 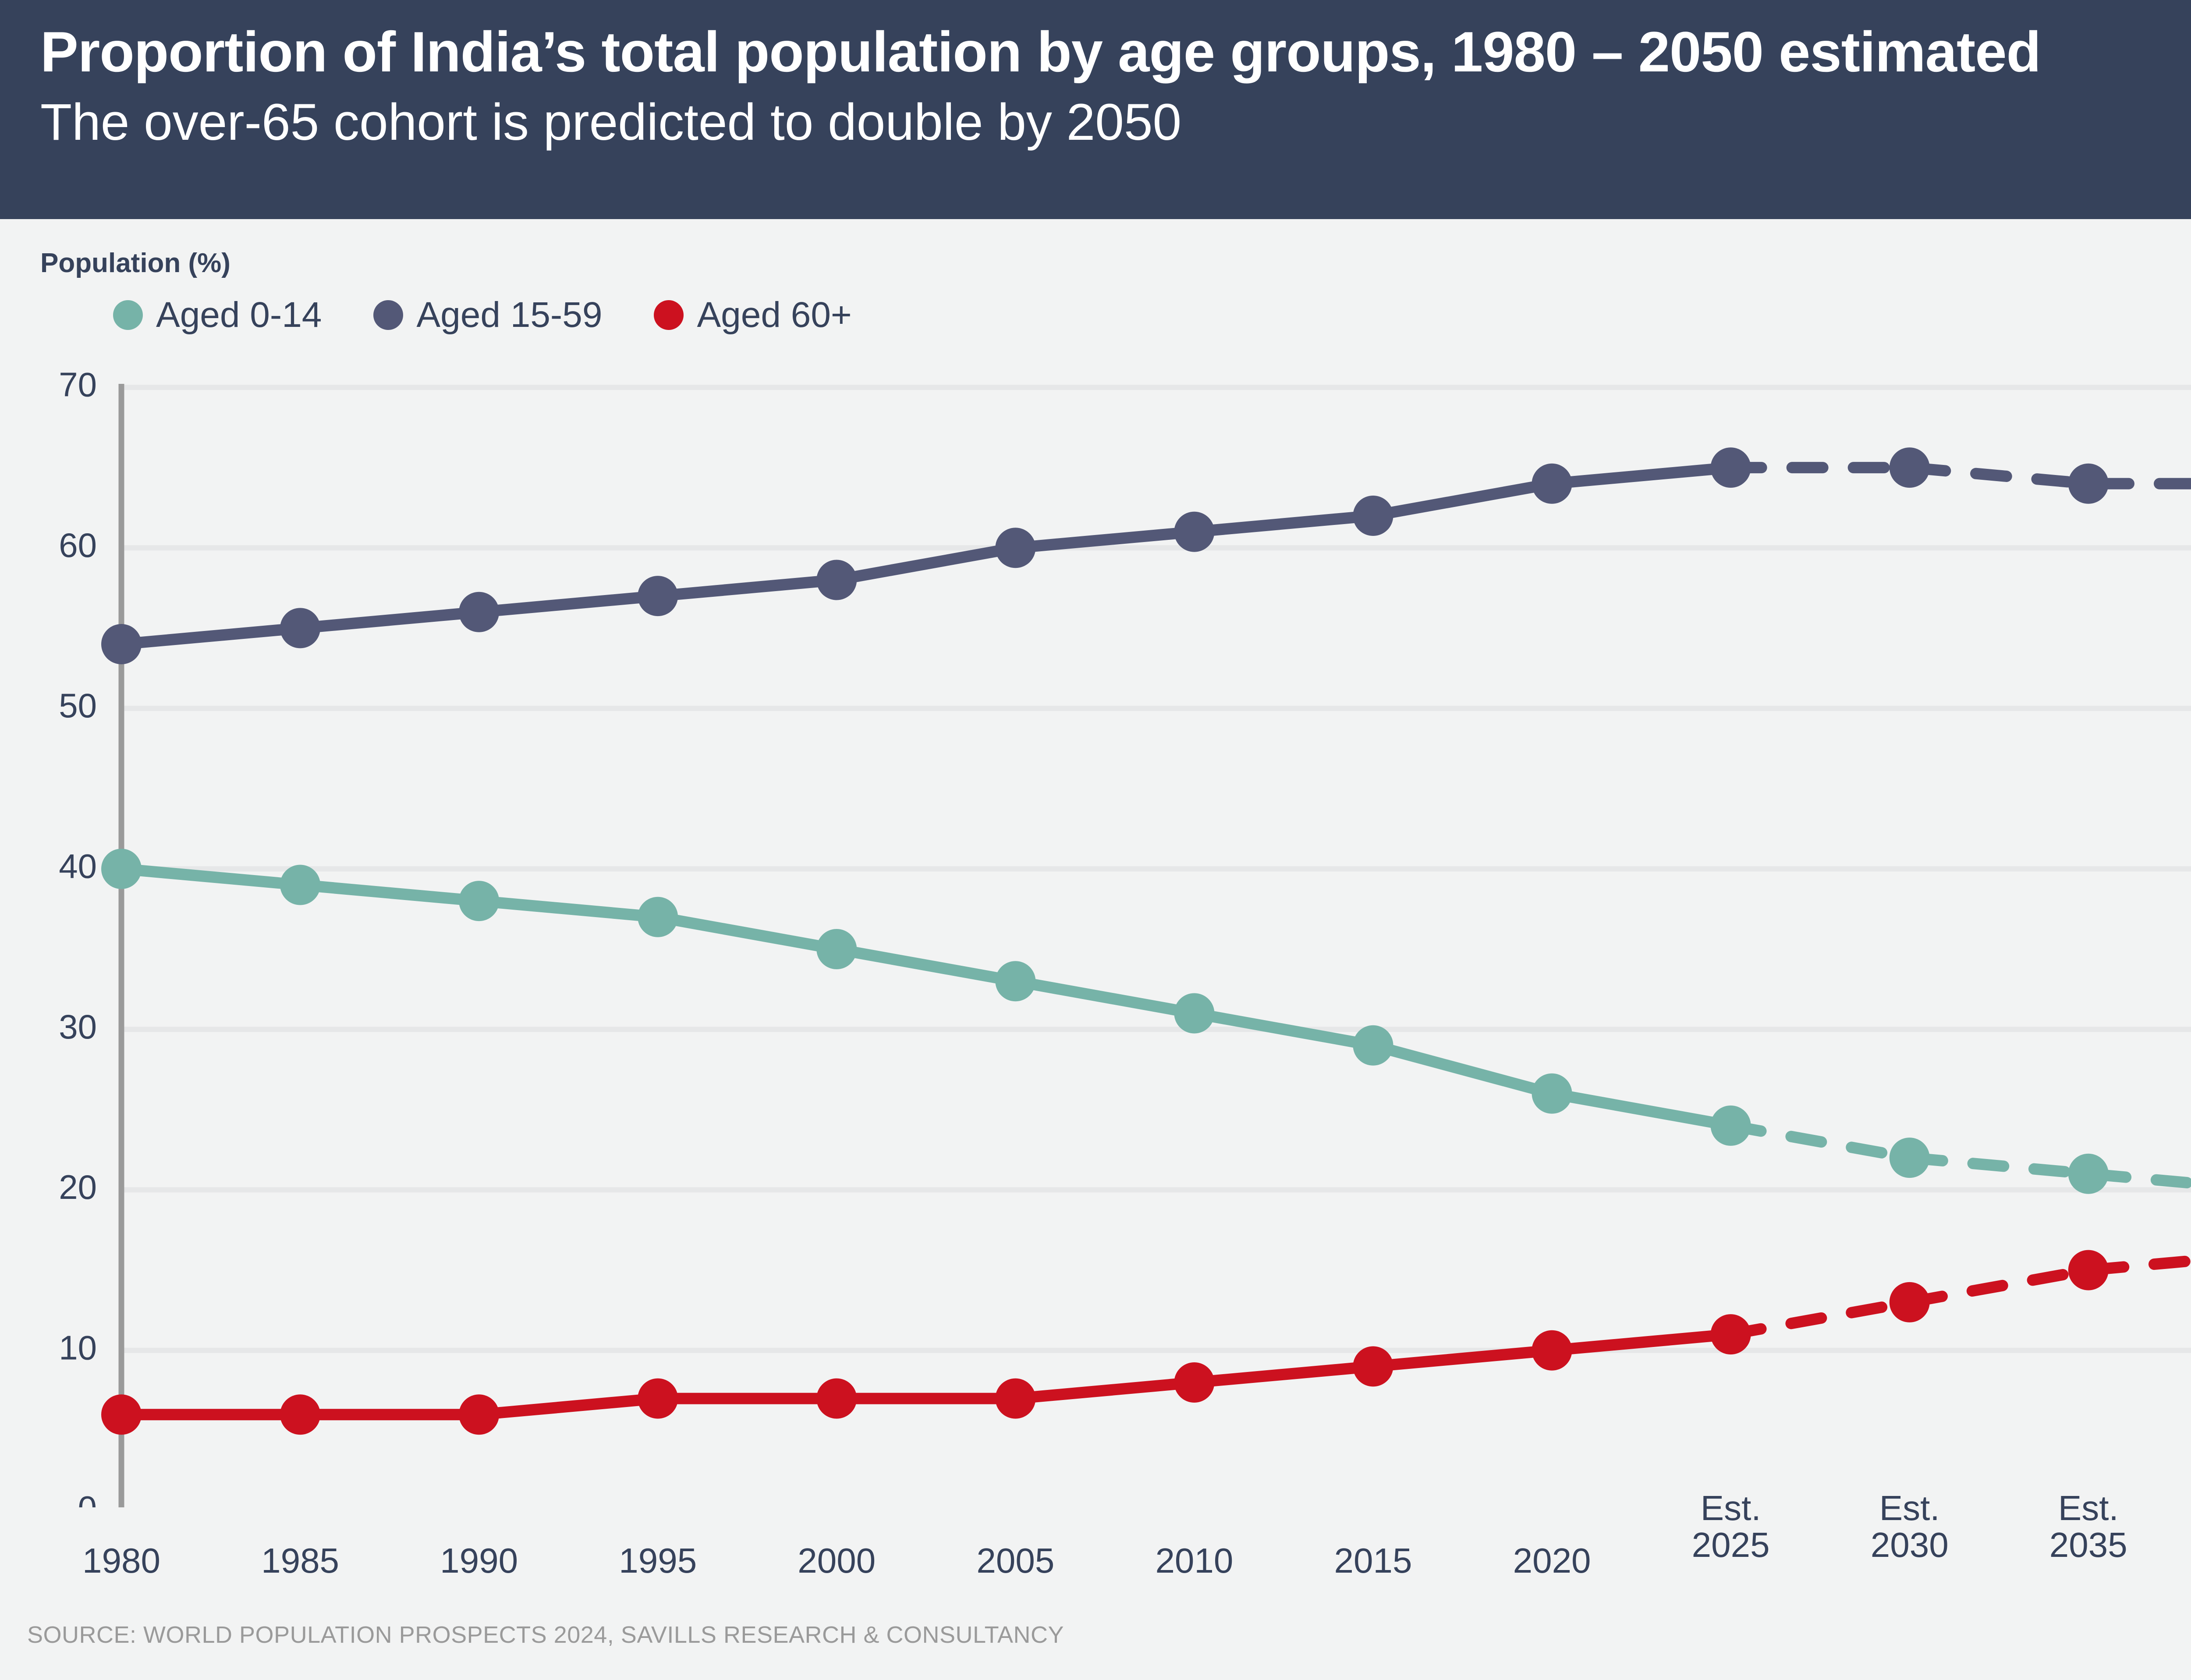 What do you see at coordinates (239, 315) in the screenshot?
I see `legend-item-label: Aged 0-14` at bounding box center [239, 315].